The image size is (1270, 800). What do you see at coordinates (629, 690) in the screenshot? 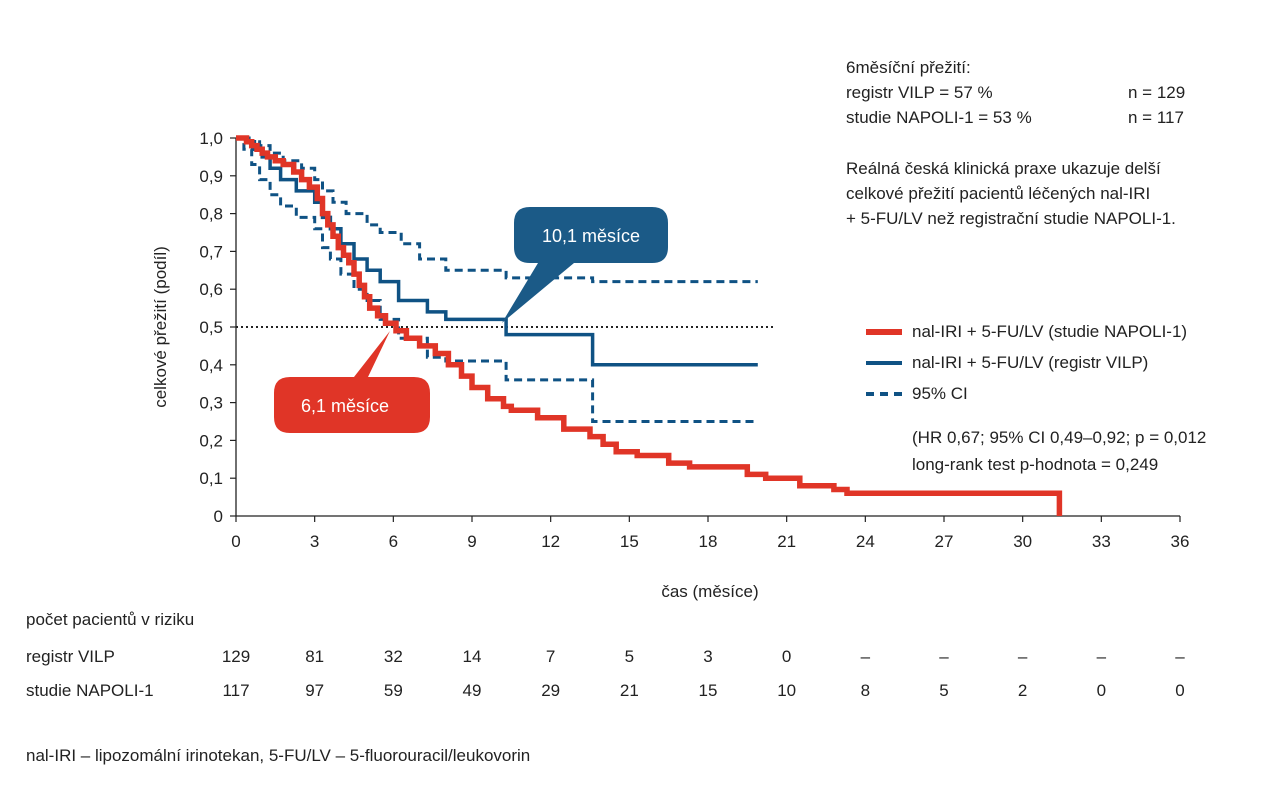
I see `risk-cell: 21` at bounding box center [629, 690].